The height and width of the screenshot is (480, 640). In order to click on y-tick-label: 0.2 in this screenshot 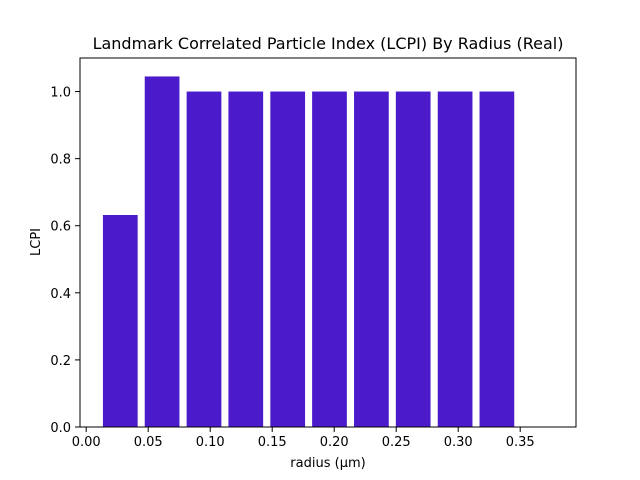, I will do `click(60, 361)`.